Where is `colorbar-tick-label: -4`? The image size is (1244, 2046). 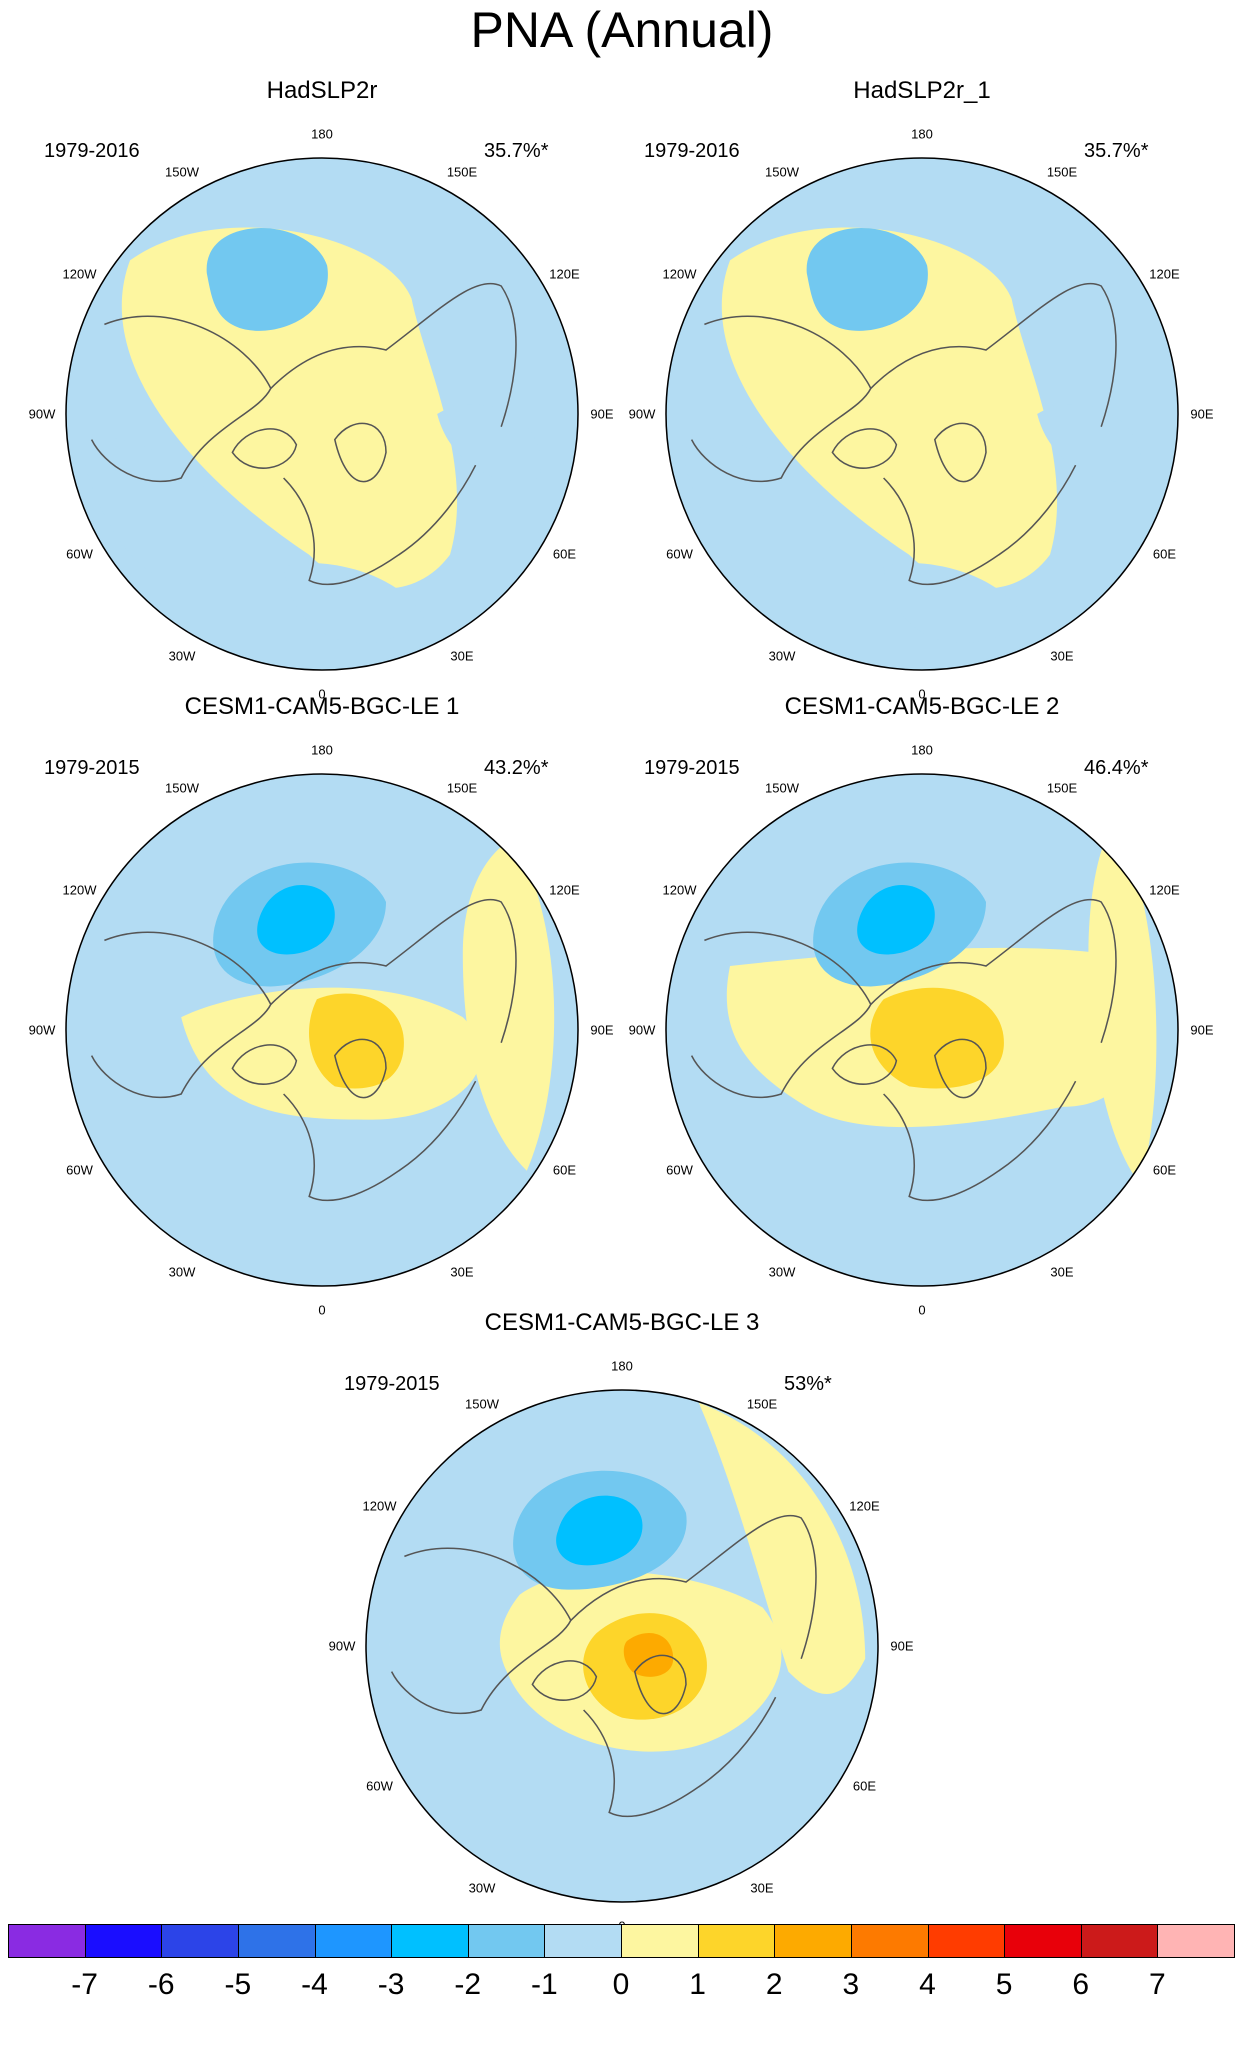
colorbar-tick-label: -4 is located at coordinates (314, 1984).